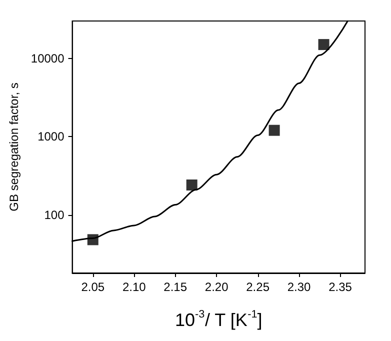  Describe the element at coordinates (216, 287) in the screenshot. I see `x-tick-label: 2.20` at that location.